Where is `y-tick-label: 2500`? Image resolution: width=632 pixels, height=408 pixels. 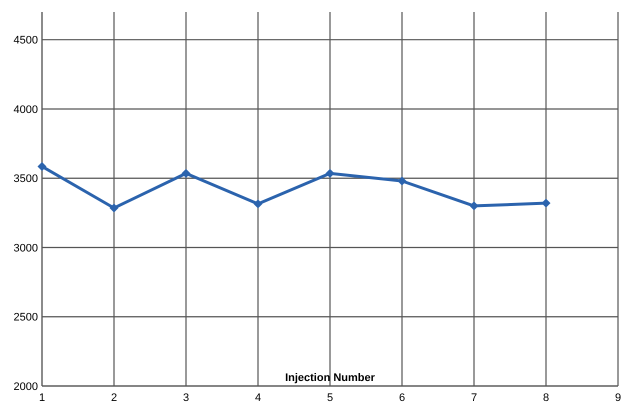 y-tick-label: 2500 is located at coordinates (26, 318).